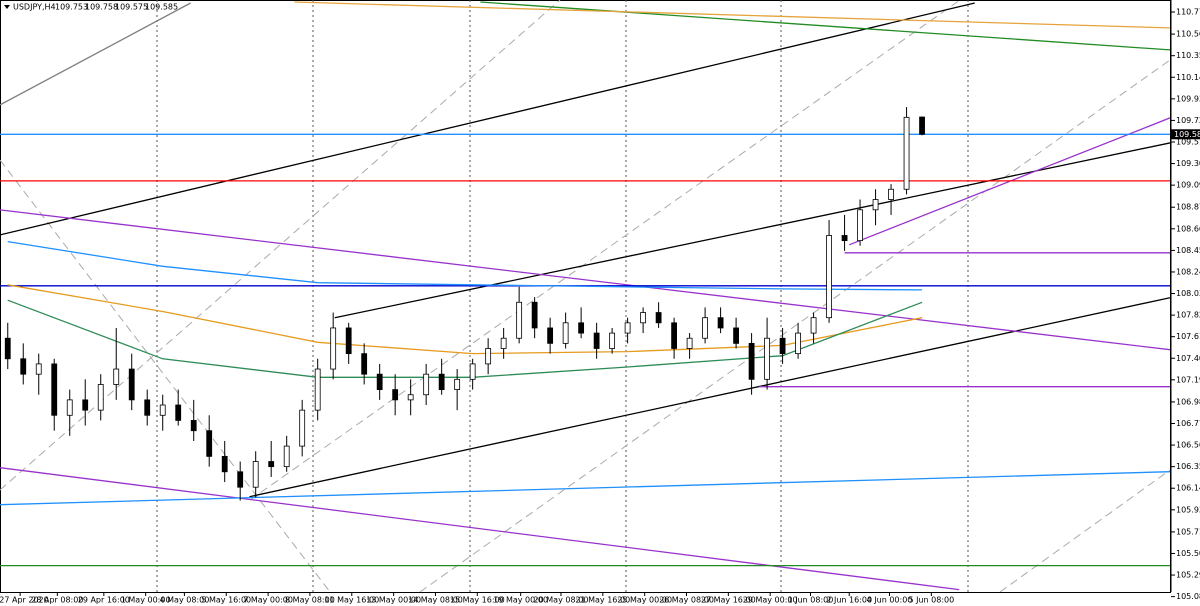 The image size is (1200, 606). What do you see at coordinates (1188, 120) in the screenshot?
I see `y-tick-label: 109.720` at bounding box center [1188, 120].